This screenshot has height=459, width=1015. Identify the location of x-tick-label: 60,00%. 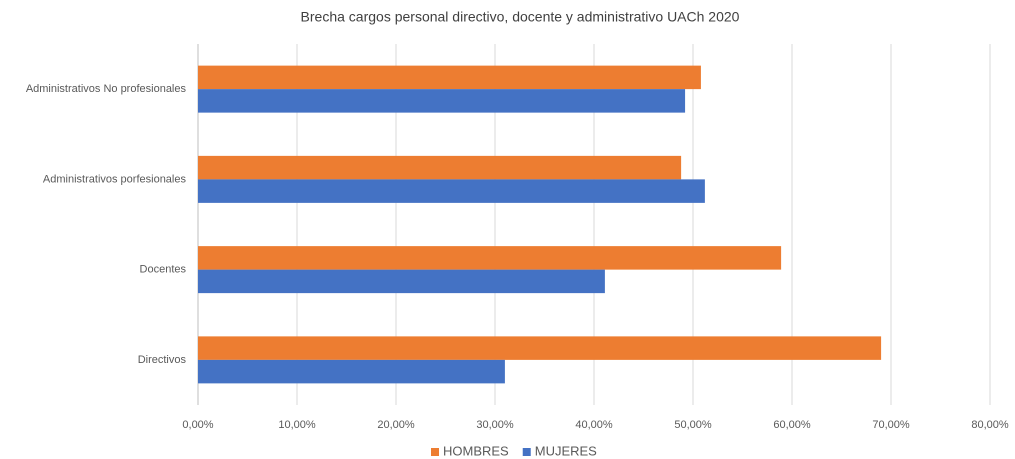
(792, 425).